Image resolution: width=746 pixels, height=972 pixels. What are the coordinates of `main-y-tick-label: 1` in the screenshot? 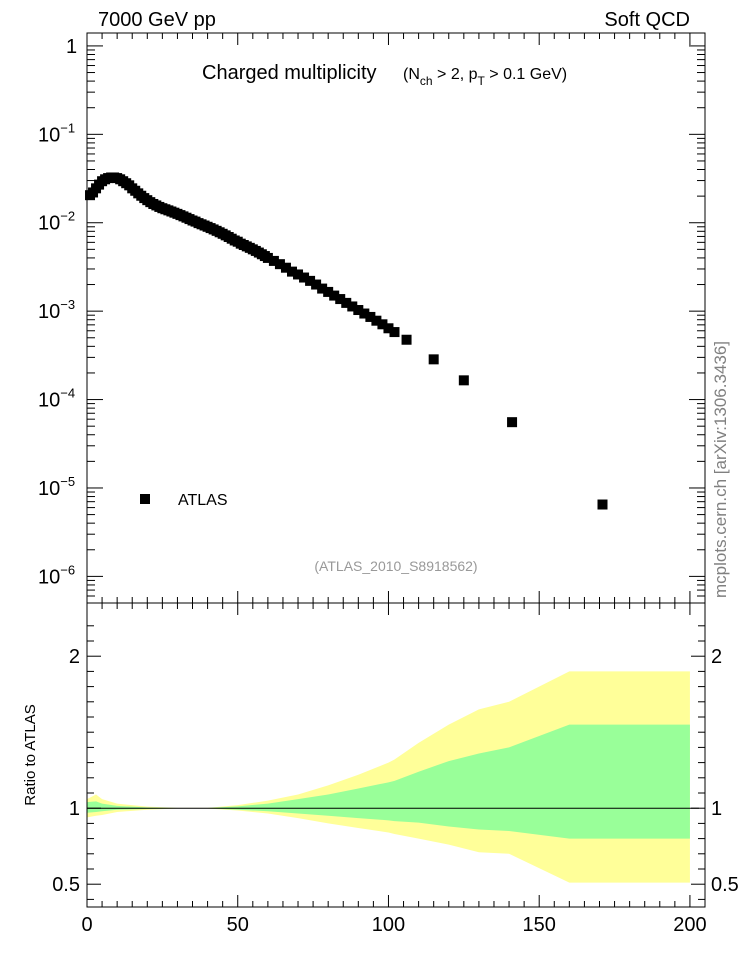 It's located at (71, 47).